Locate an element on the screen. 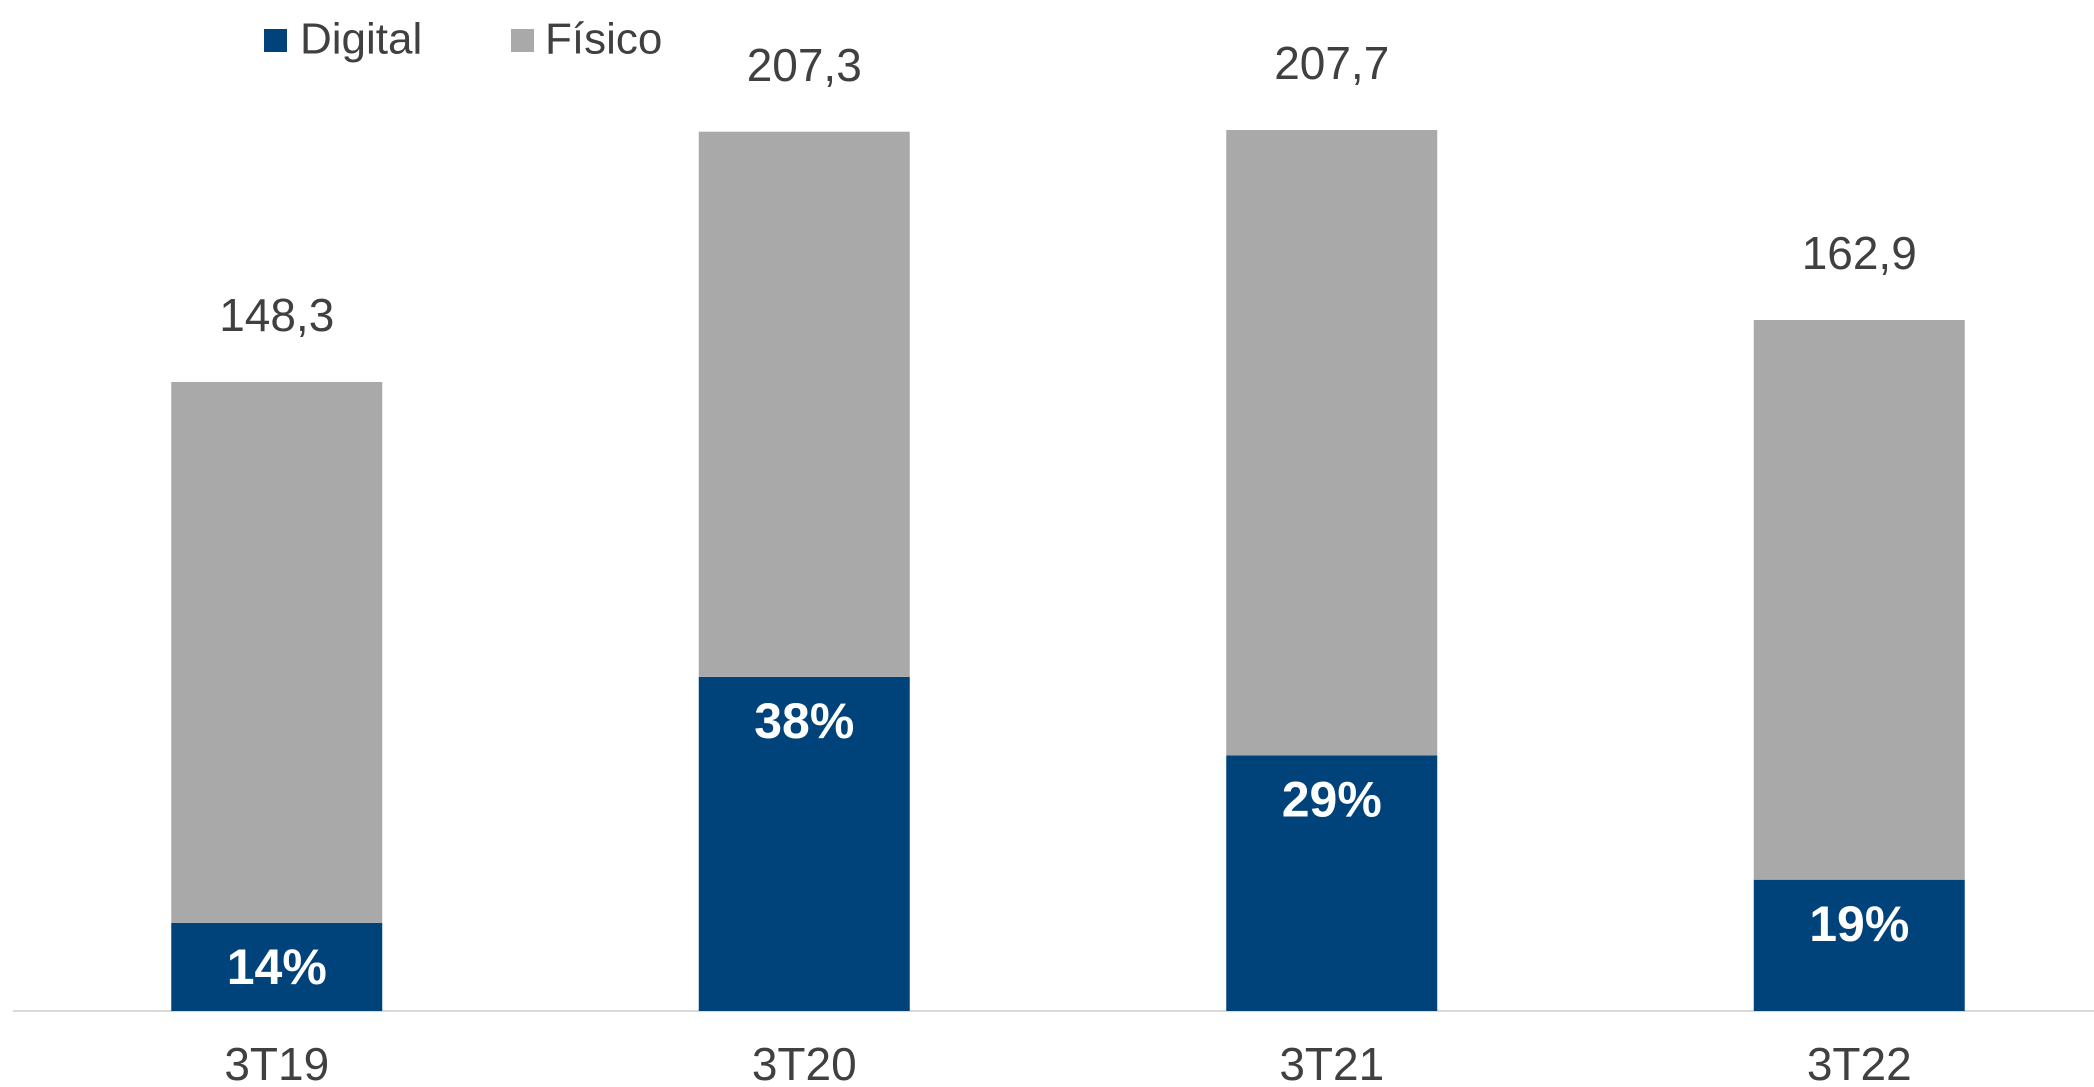 This screenshot has width=2094, height=1087. data-label: 19% is located at coordinates (1859, 924).